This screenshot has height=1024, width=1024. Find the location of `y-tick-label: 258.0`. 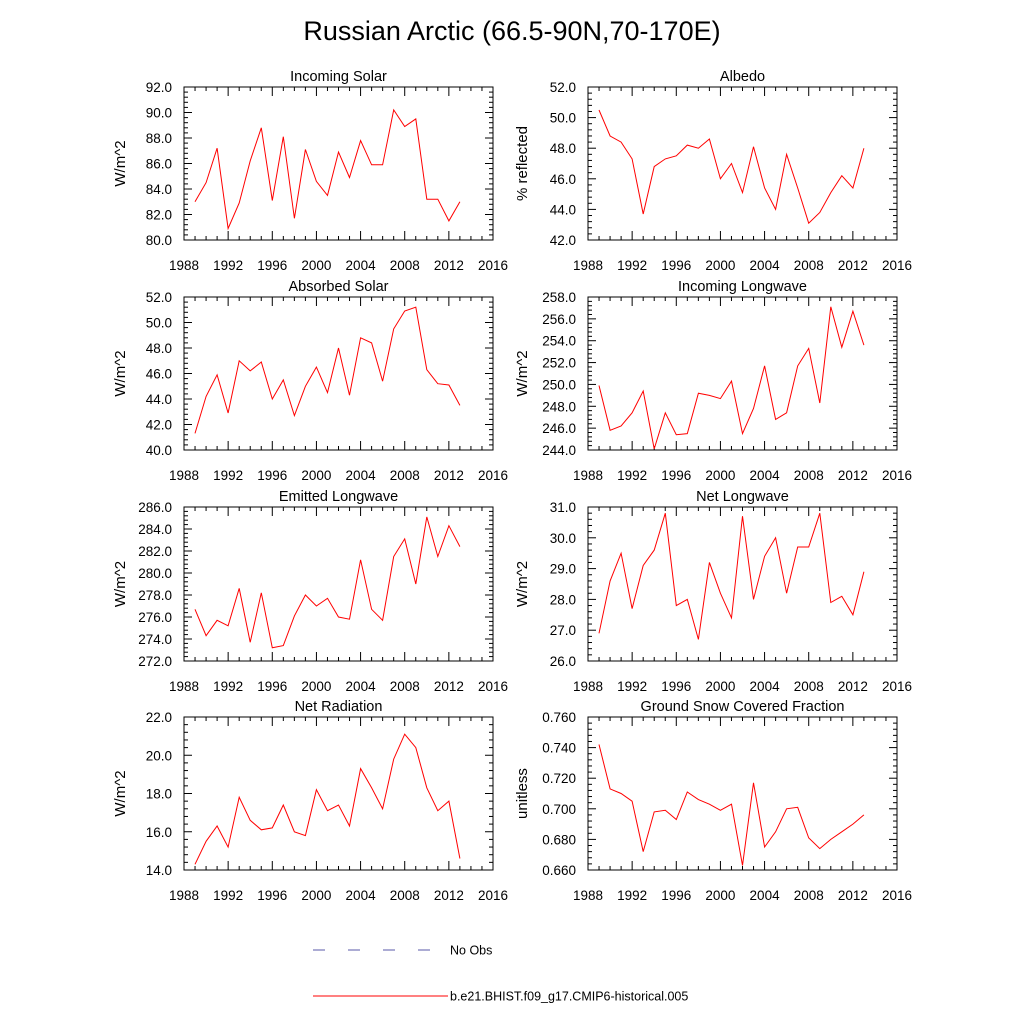

y-tick-label: 258.0 is located at coordinates (559, 297).